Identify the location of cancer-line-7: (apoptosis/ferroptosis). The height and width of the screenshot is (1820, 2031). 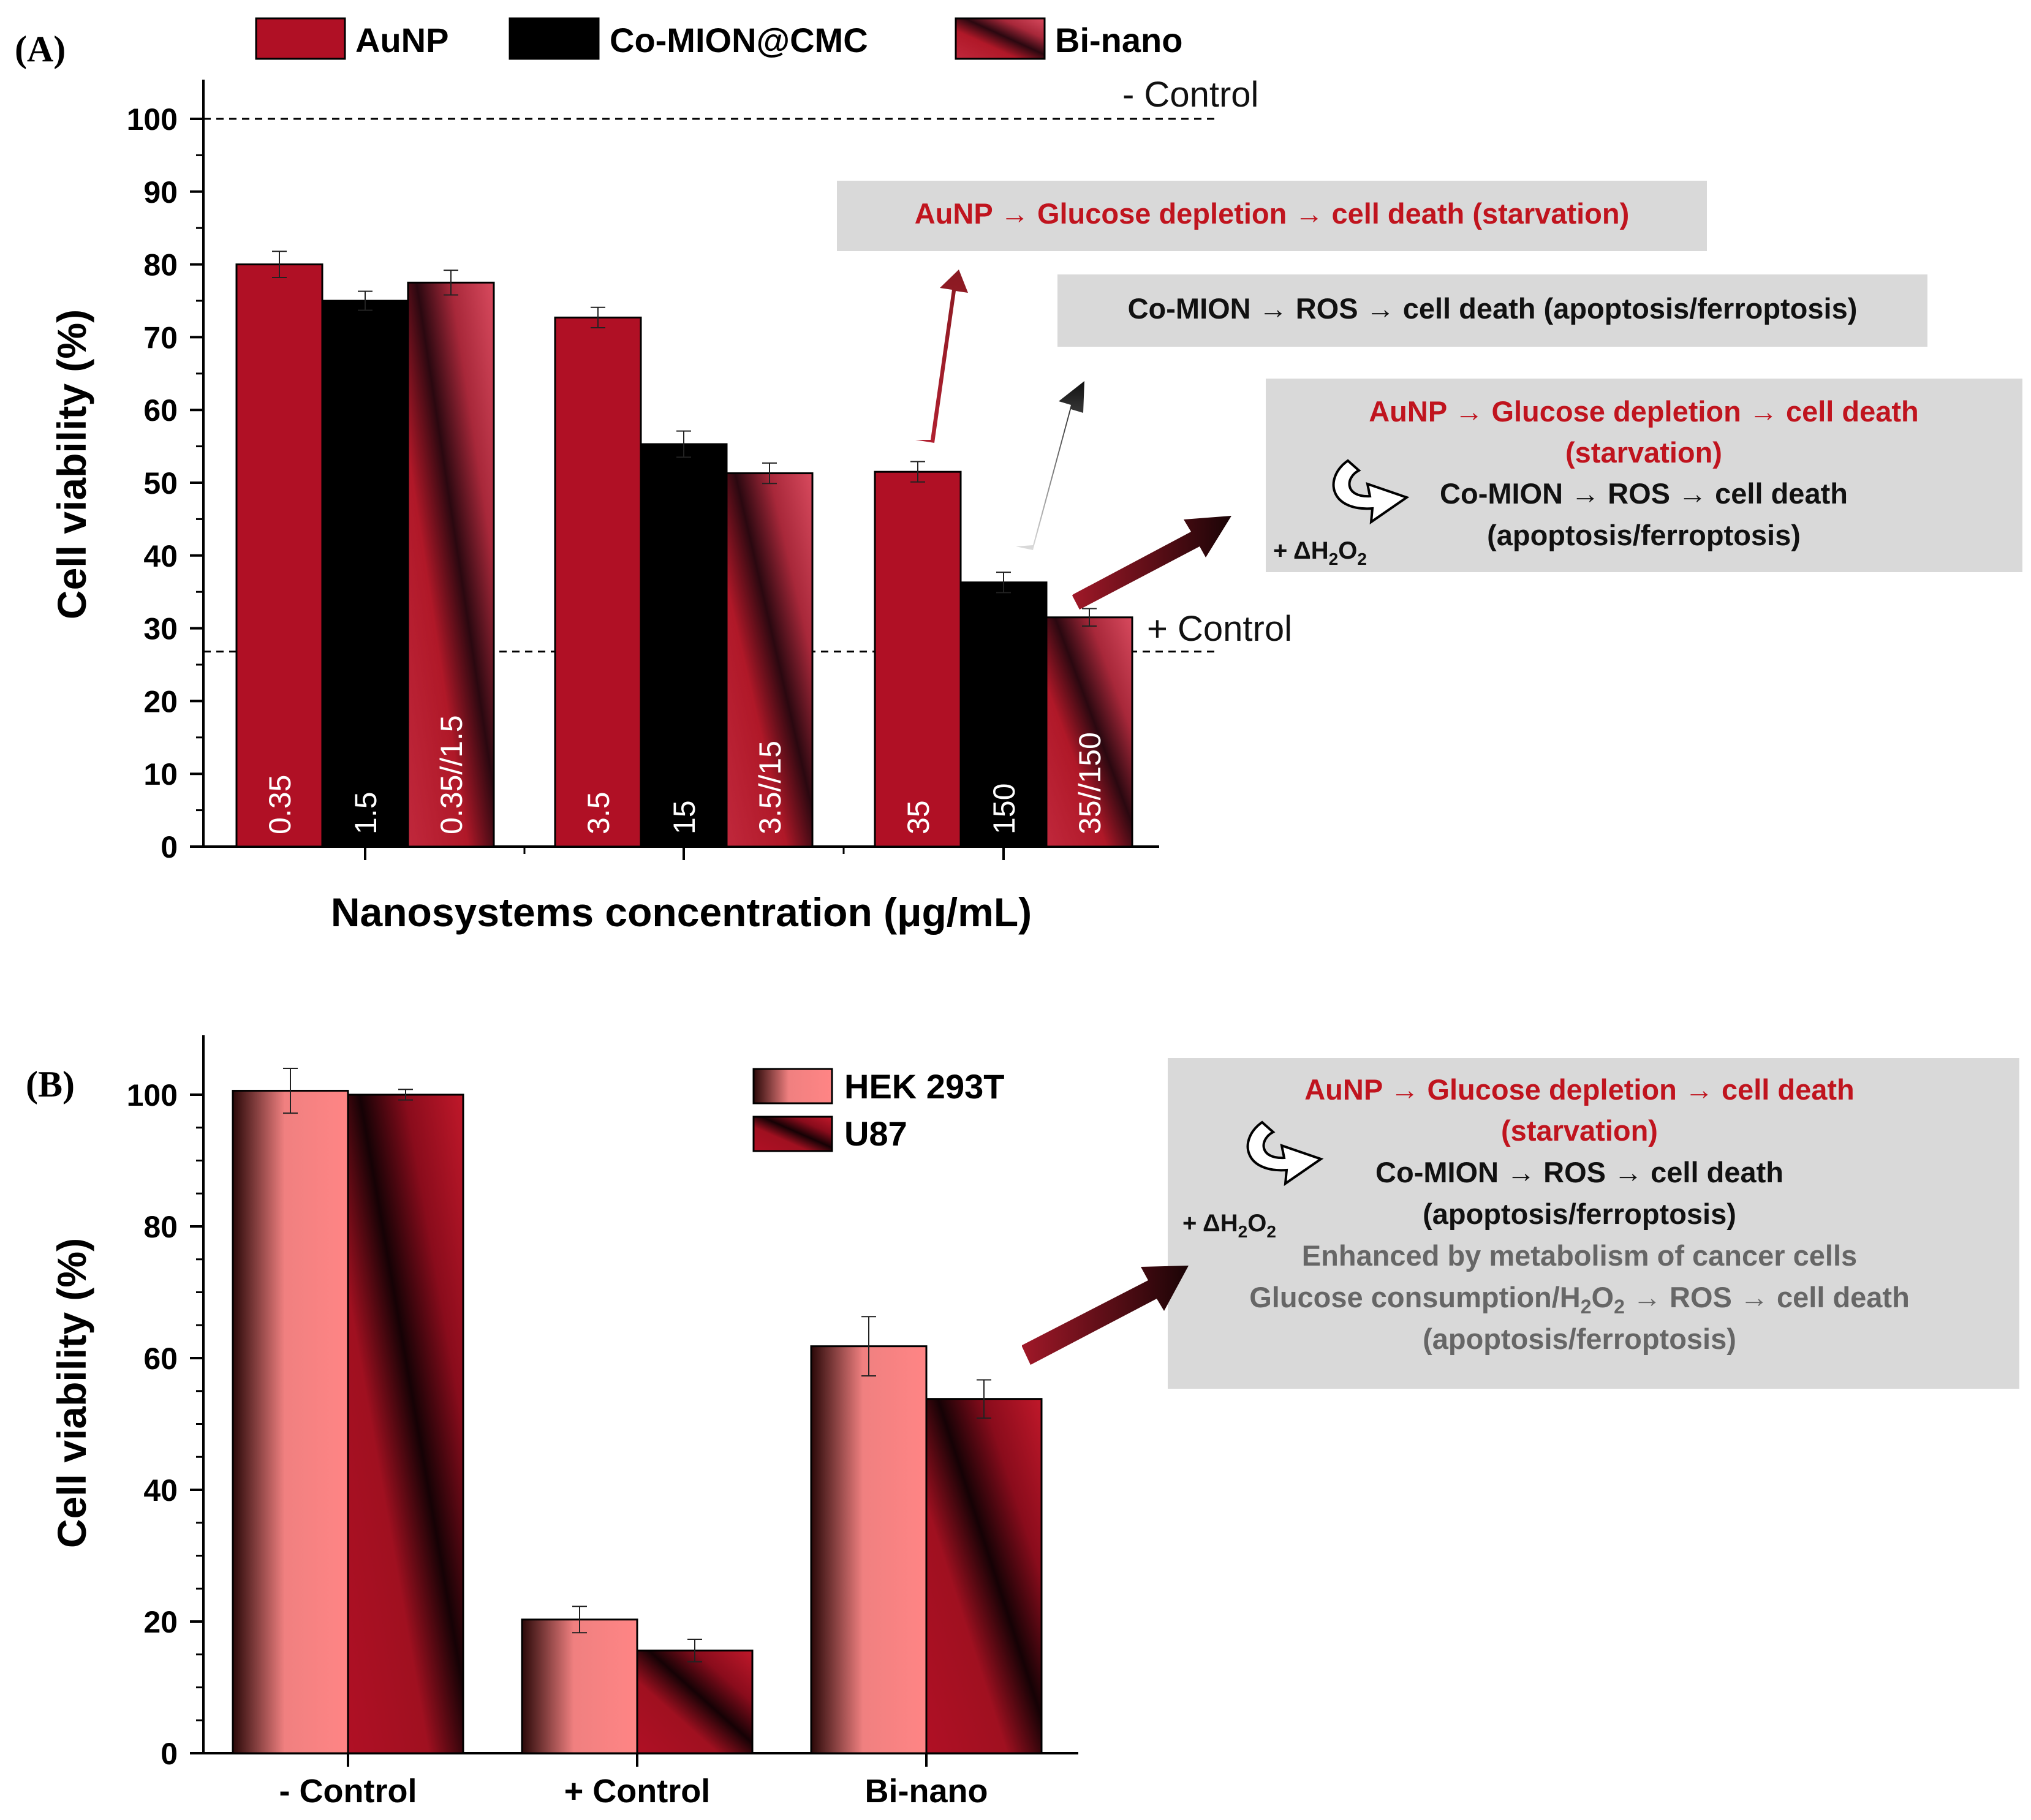
(1580, 1339).